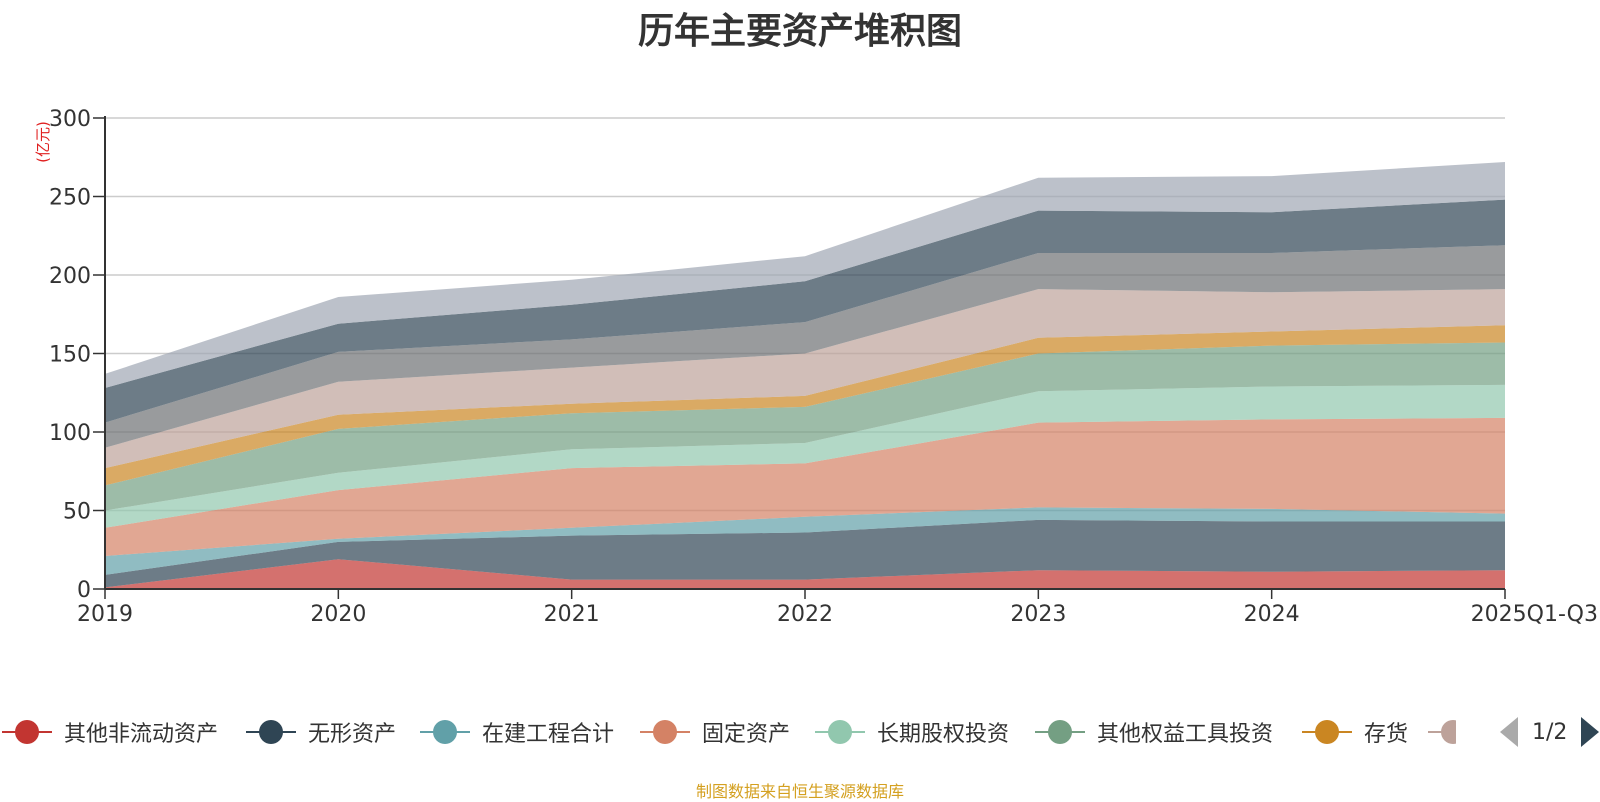  I want to click on legend-label: 固定资产, so click(746, 734).